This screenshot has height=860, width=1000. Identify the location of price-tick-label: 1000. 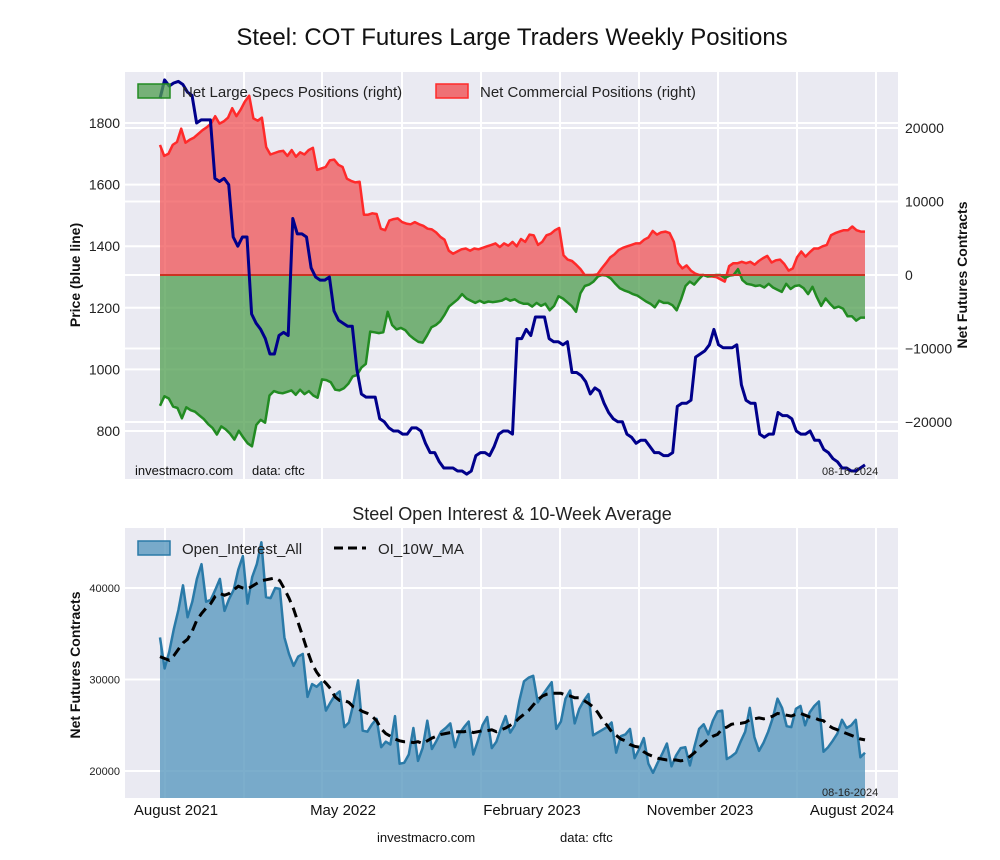
(104, 369).